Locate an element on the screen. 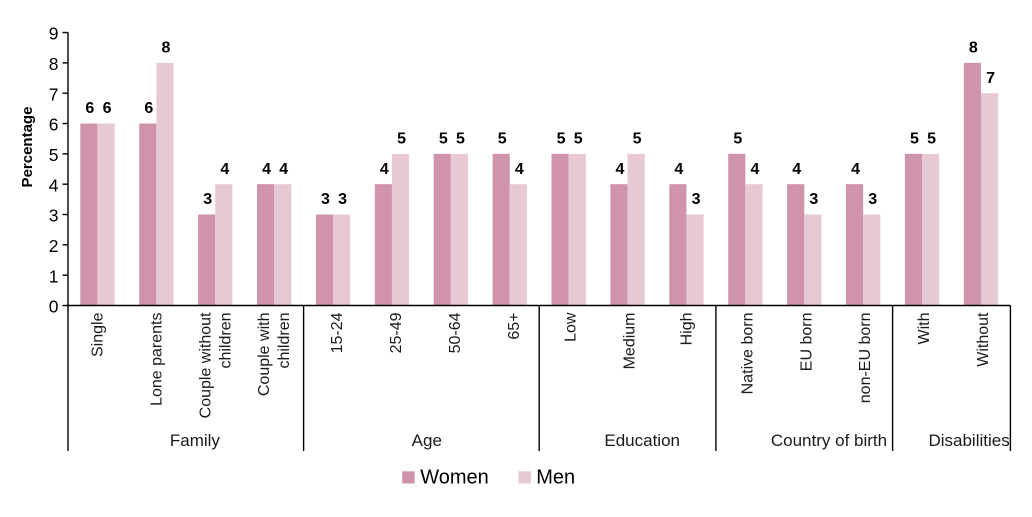  svg-text: 1 is located at coordinates (54, 276).